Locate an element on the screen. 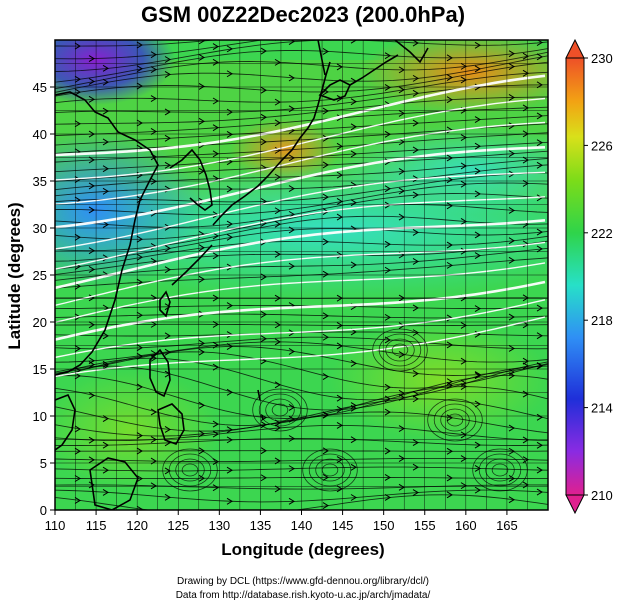  coastline-borneo is located at coordinates (114, 483).